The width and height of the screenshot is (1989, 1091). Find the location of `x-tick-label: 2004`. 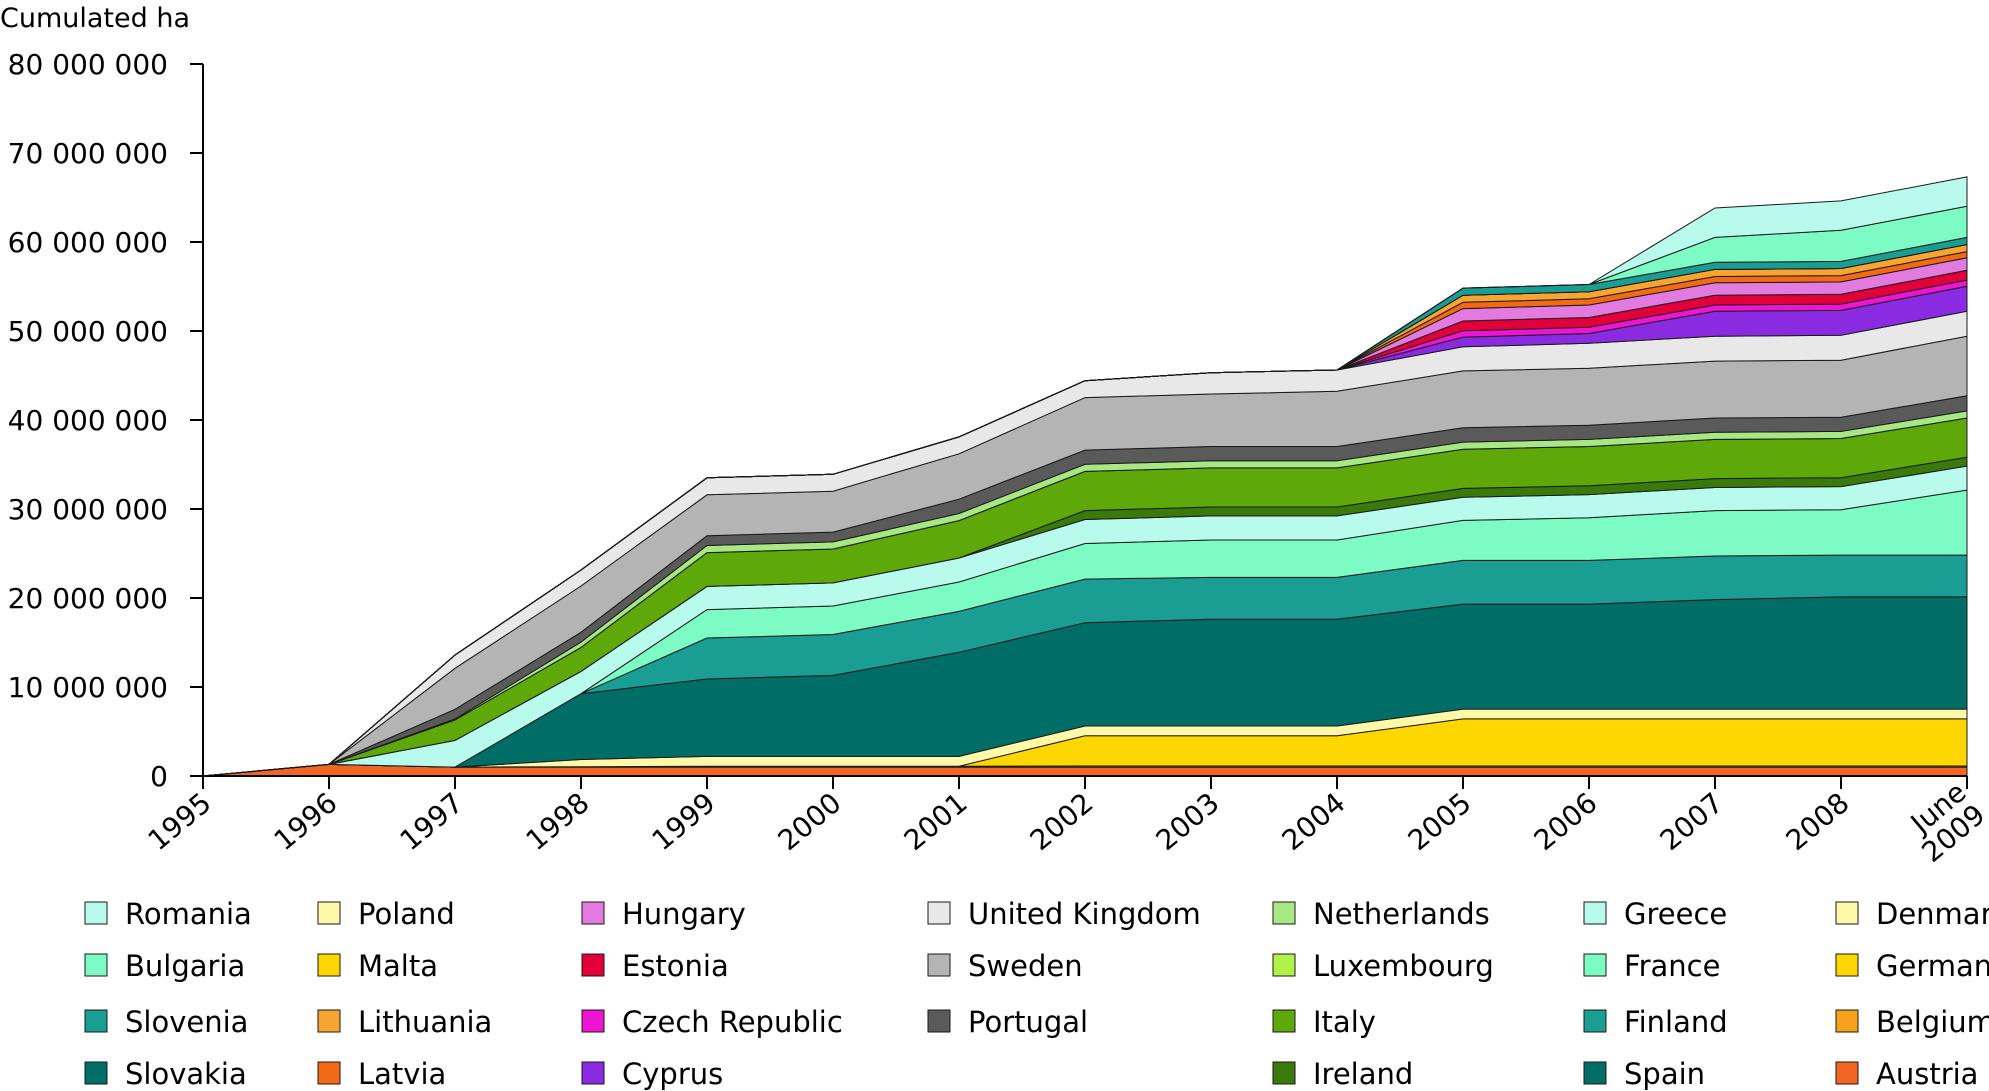

x-tick-label: 2004 is located at coordinates (1314, 821).